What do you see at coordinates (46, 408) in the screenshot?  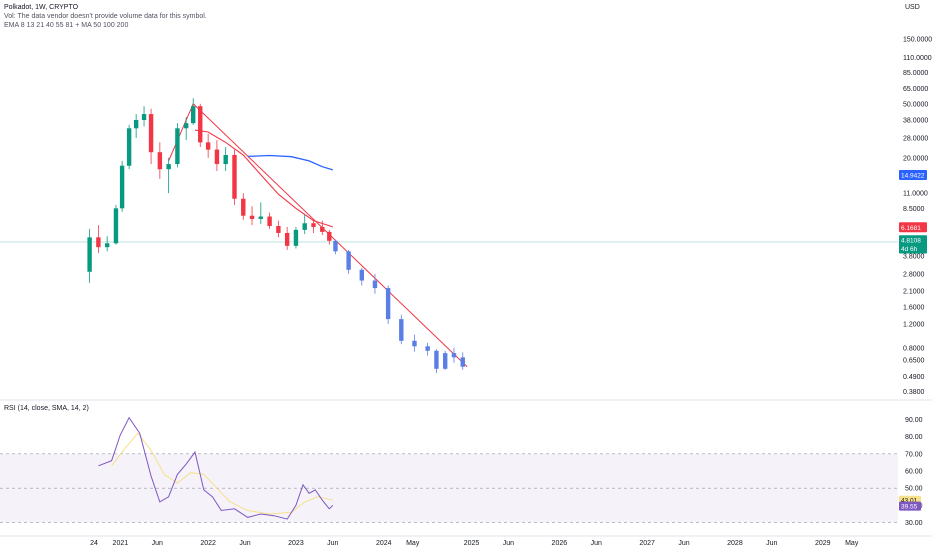 I see `rsi-legend: RSI (14, close, SMA, 14, 2)` at bounding box center [46, 408].